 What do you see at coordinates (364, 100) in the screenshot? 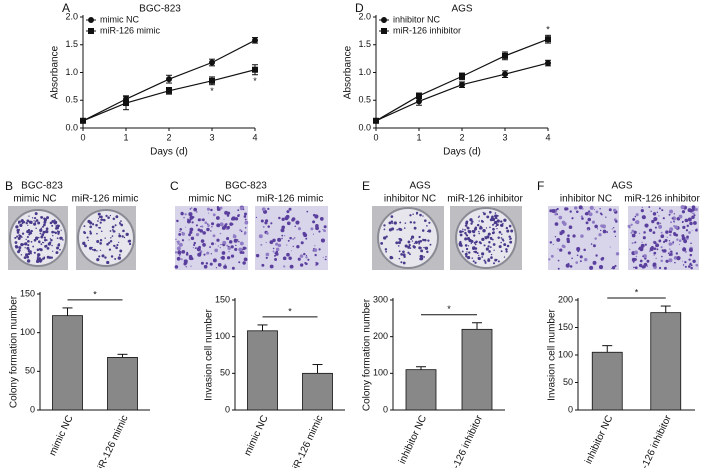
I see `y-tick-label: 0.5` at bounding box center [364, 100].